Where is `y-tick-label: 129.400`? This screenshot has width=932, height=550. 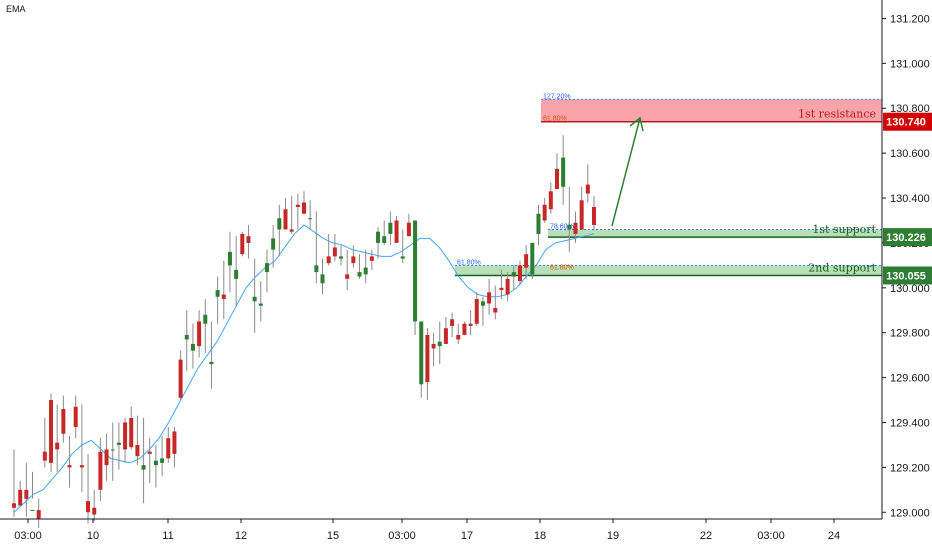
y-tick-label: 129.400 is located at coordinates (910, 423).